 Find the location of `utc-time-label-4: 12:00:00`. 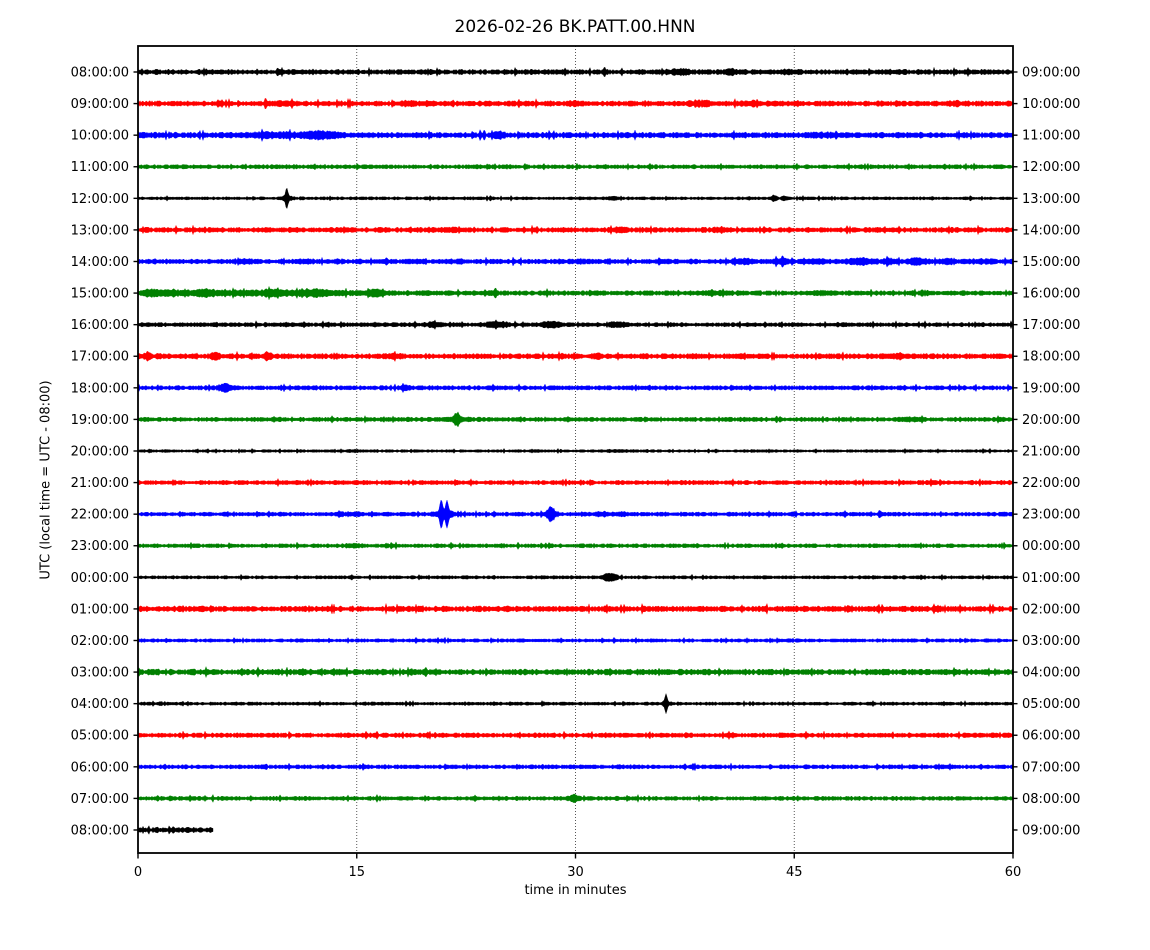

utc-time-label-4: 12:00:00 is located at coordinates (100, 199).